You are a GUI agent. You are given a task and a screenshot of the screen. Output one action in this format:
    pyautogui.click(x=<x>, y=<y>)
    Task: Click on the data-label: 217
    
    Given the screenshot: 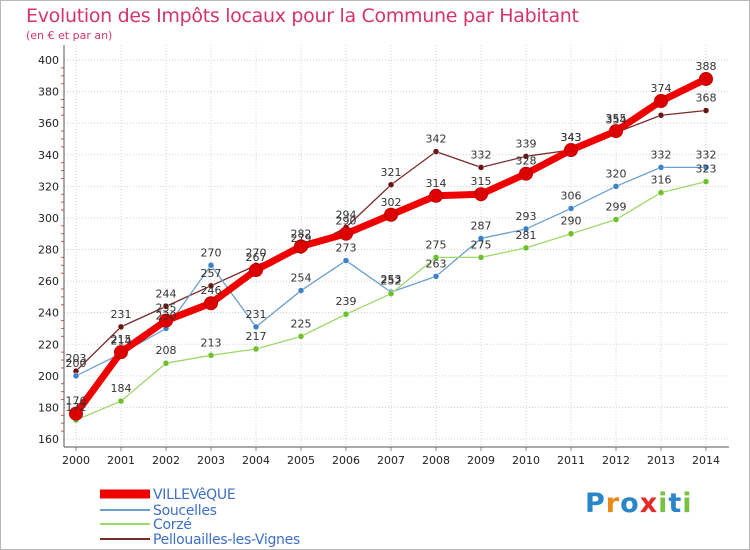 What is the action you would take?
    pyautogui.click(x=256, y=336)
    